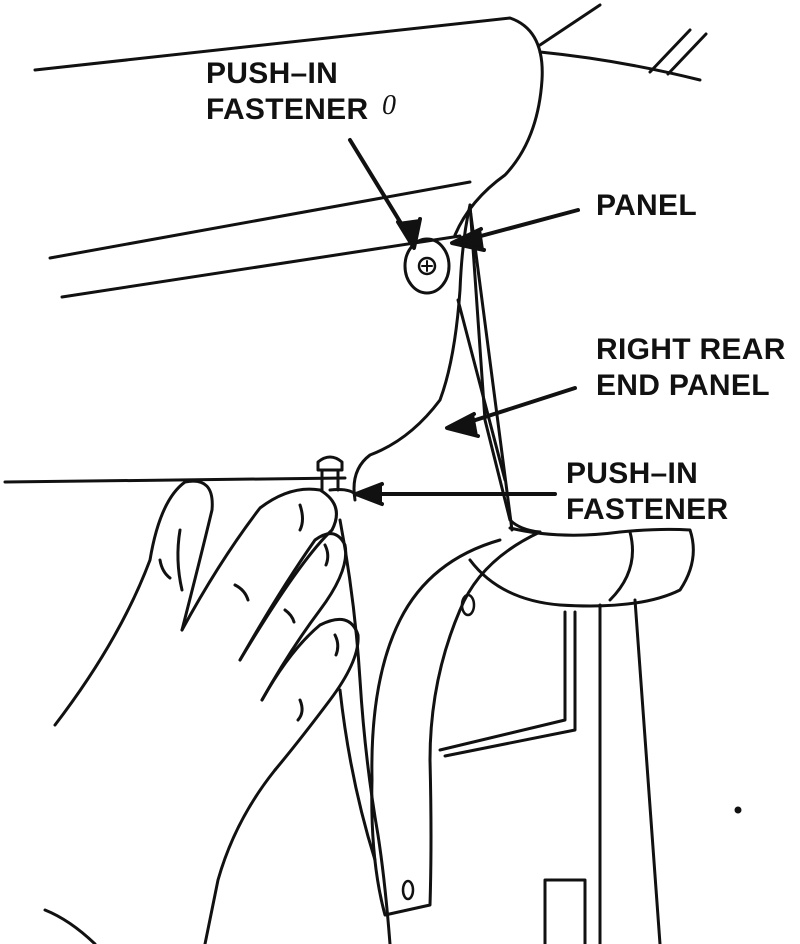 The height and width of the screenshot is (944, 800). What do you see at coordinates (738, 810) in the screenshot?
I see `stray-dot` at bounding box center [738, 810].